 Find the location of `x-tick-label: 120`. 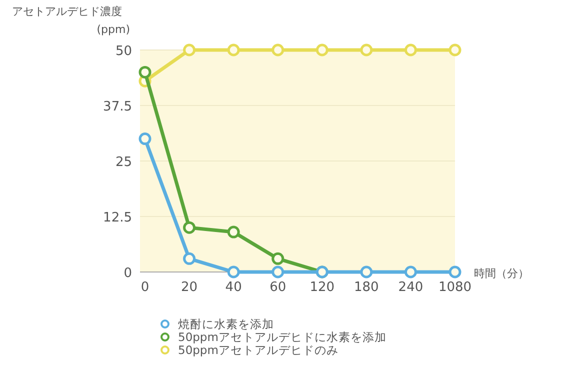

x-tick-label: 120 is located at coordinates (322, 287).